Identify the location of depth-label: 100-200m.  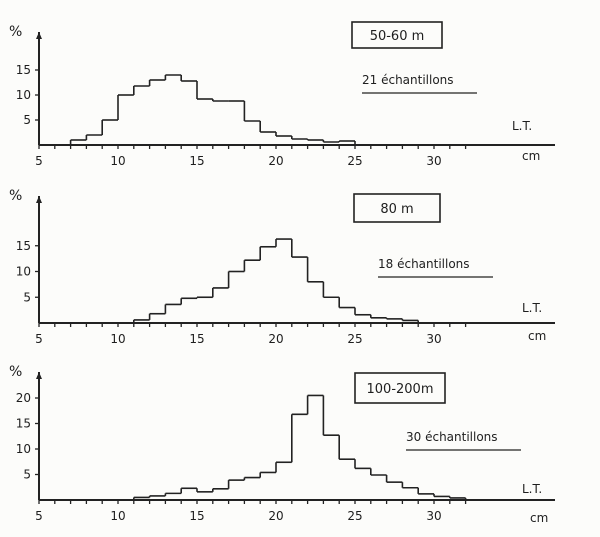
(400, 389).